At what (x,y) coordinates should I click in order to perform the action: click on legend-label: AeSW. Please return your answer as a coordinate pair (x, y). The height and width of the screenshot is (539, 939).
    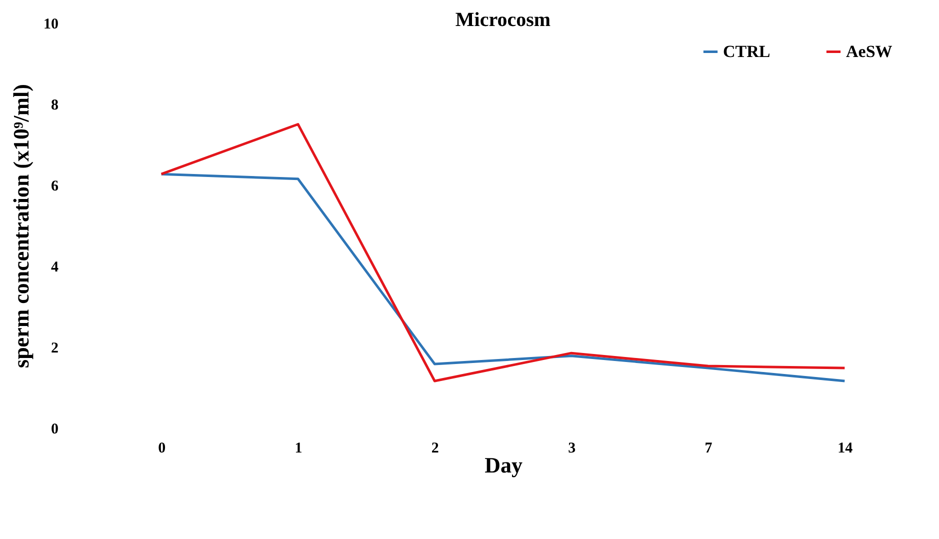
    Looking at the image, I should click on (869, 51).